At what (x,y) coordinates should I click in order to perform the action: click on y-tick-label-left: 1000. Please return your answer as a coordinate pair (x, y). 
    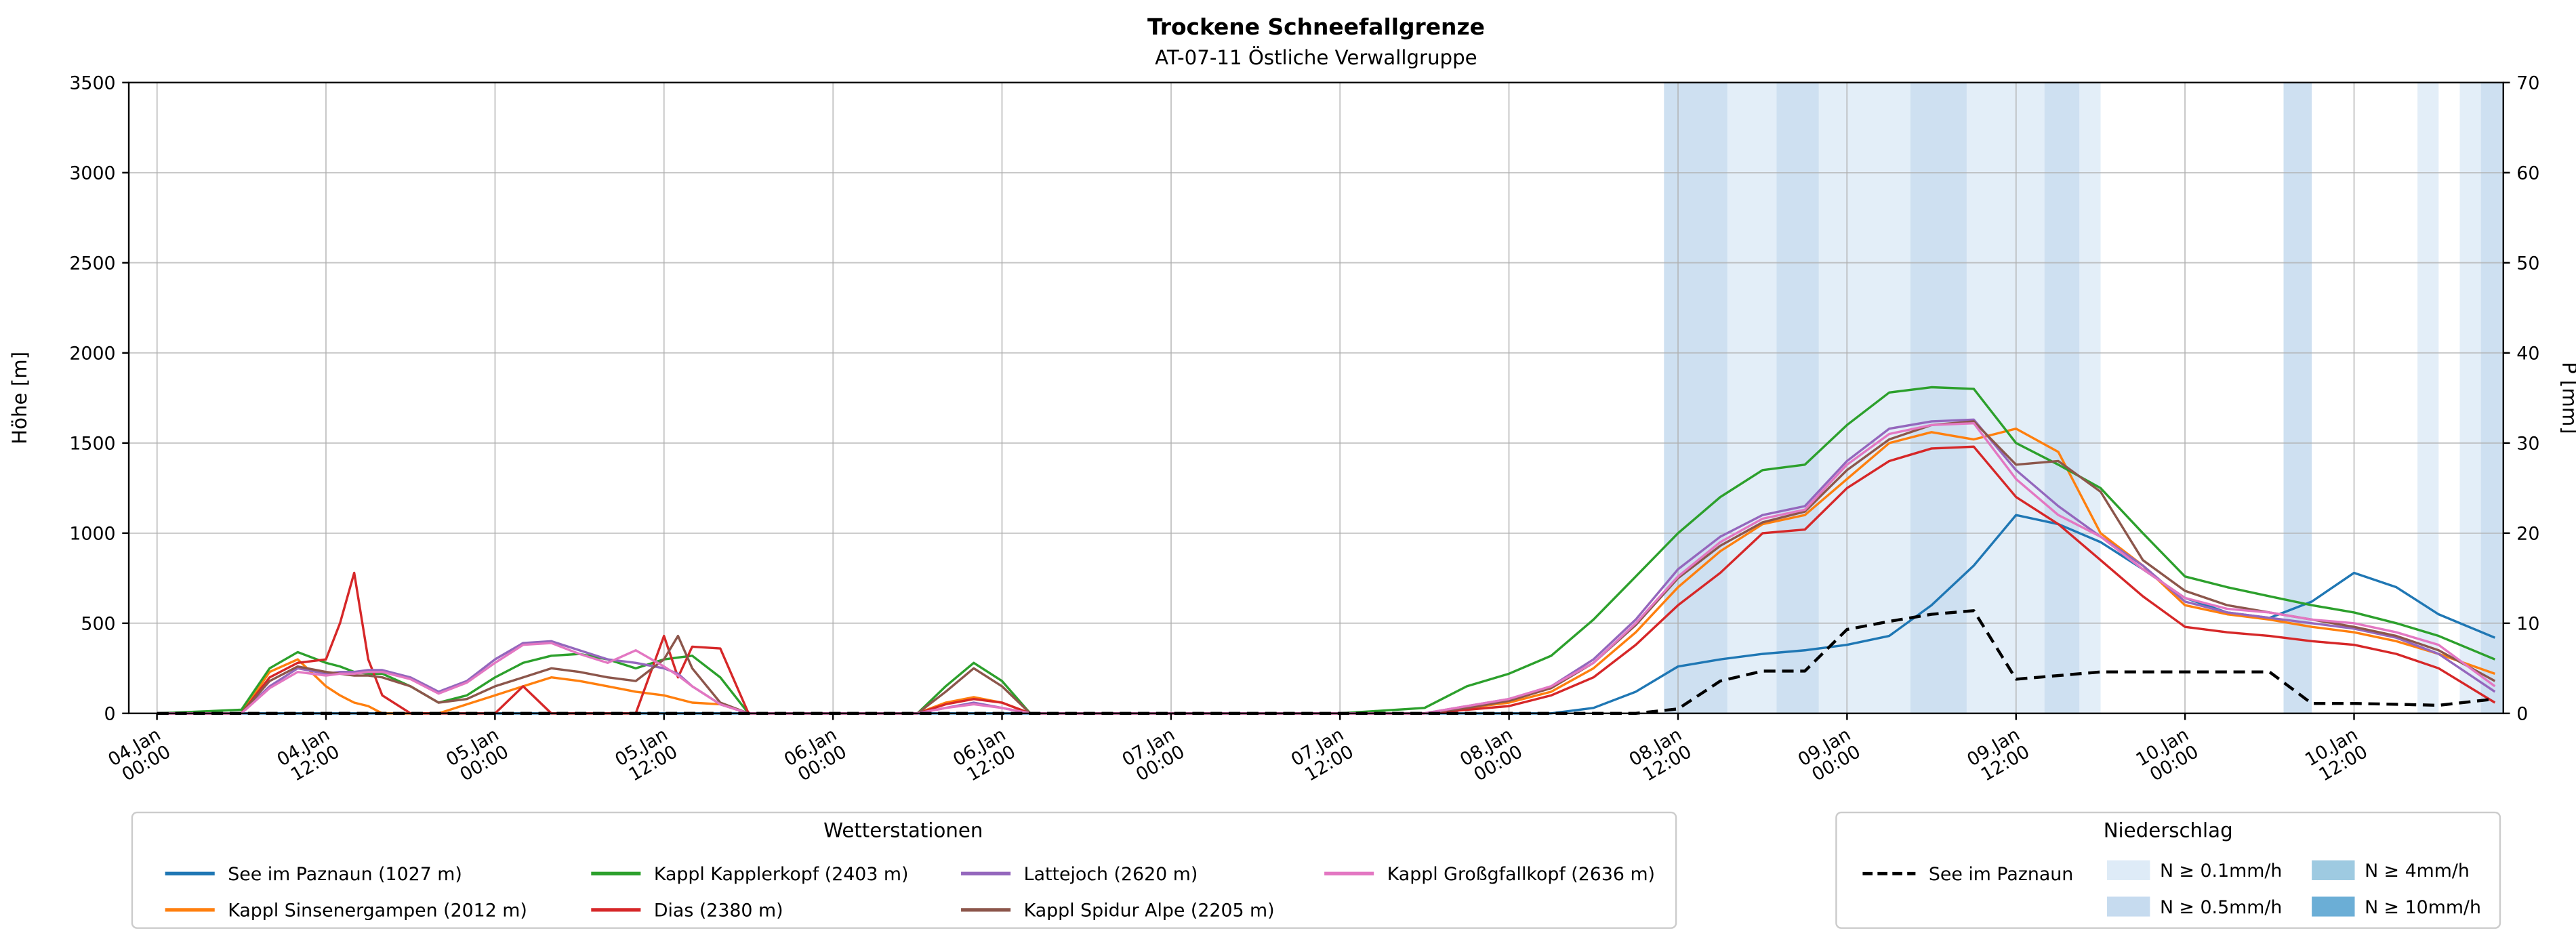
    Looking at the image, I should click on (92, 534).